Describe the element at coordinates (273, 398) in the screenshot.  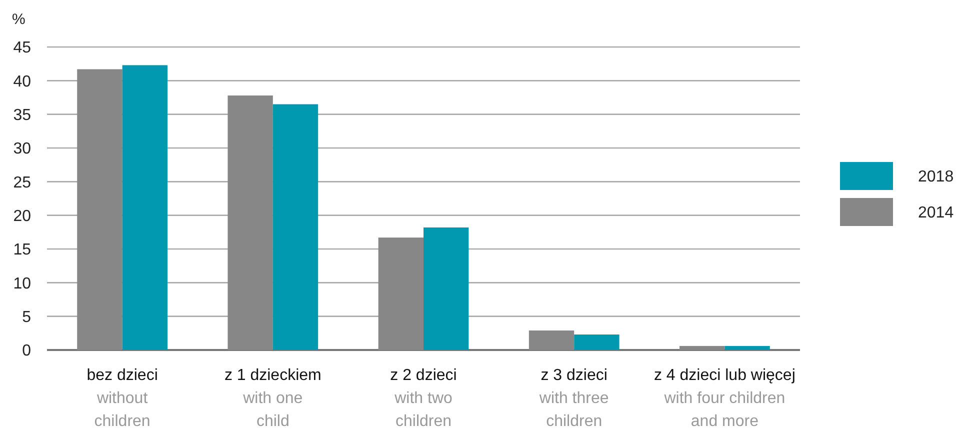
I see `x-tick-label: z 1 dzieckiem with one child` at that location.